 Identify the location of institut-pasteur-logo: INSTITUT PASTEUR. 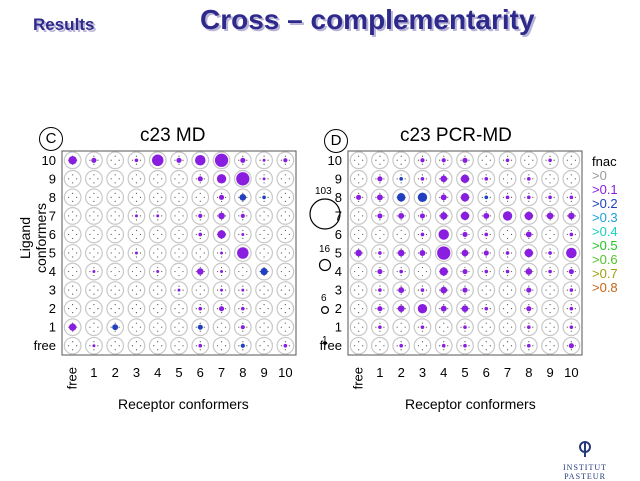
(585, 460).